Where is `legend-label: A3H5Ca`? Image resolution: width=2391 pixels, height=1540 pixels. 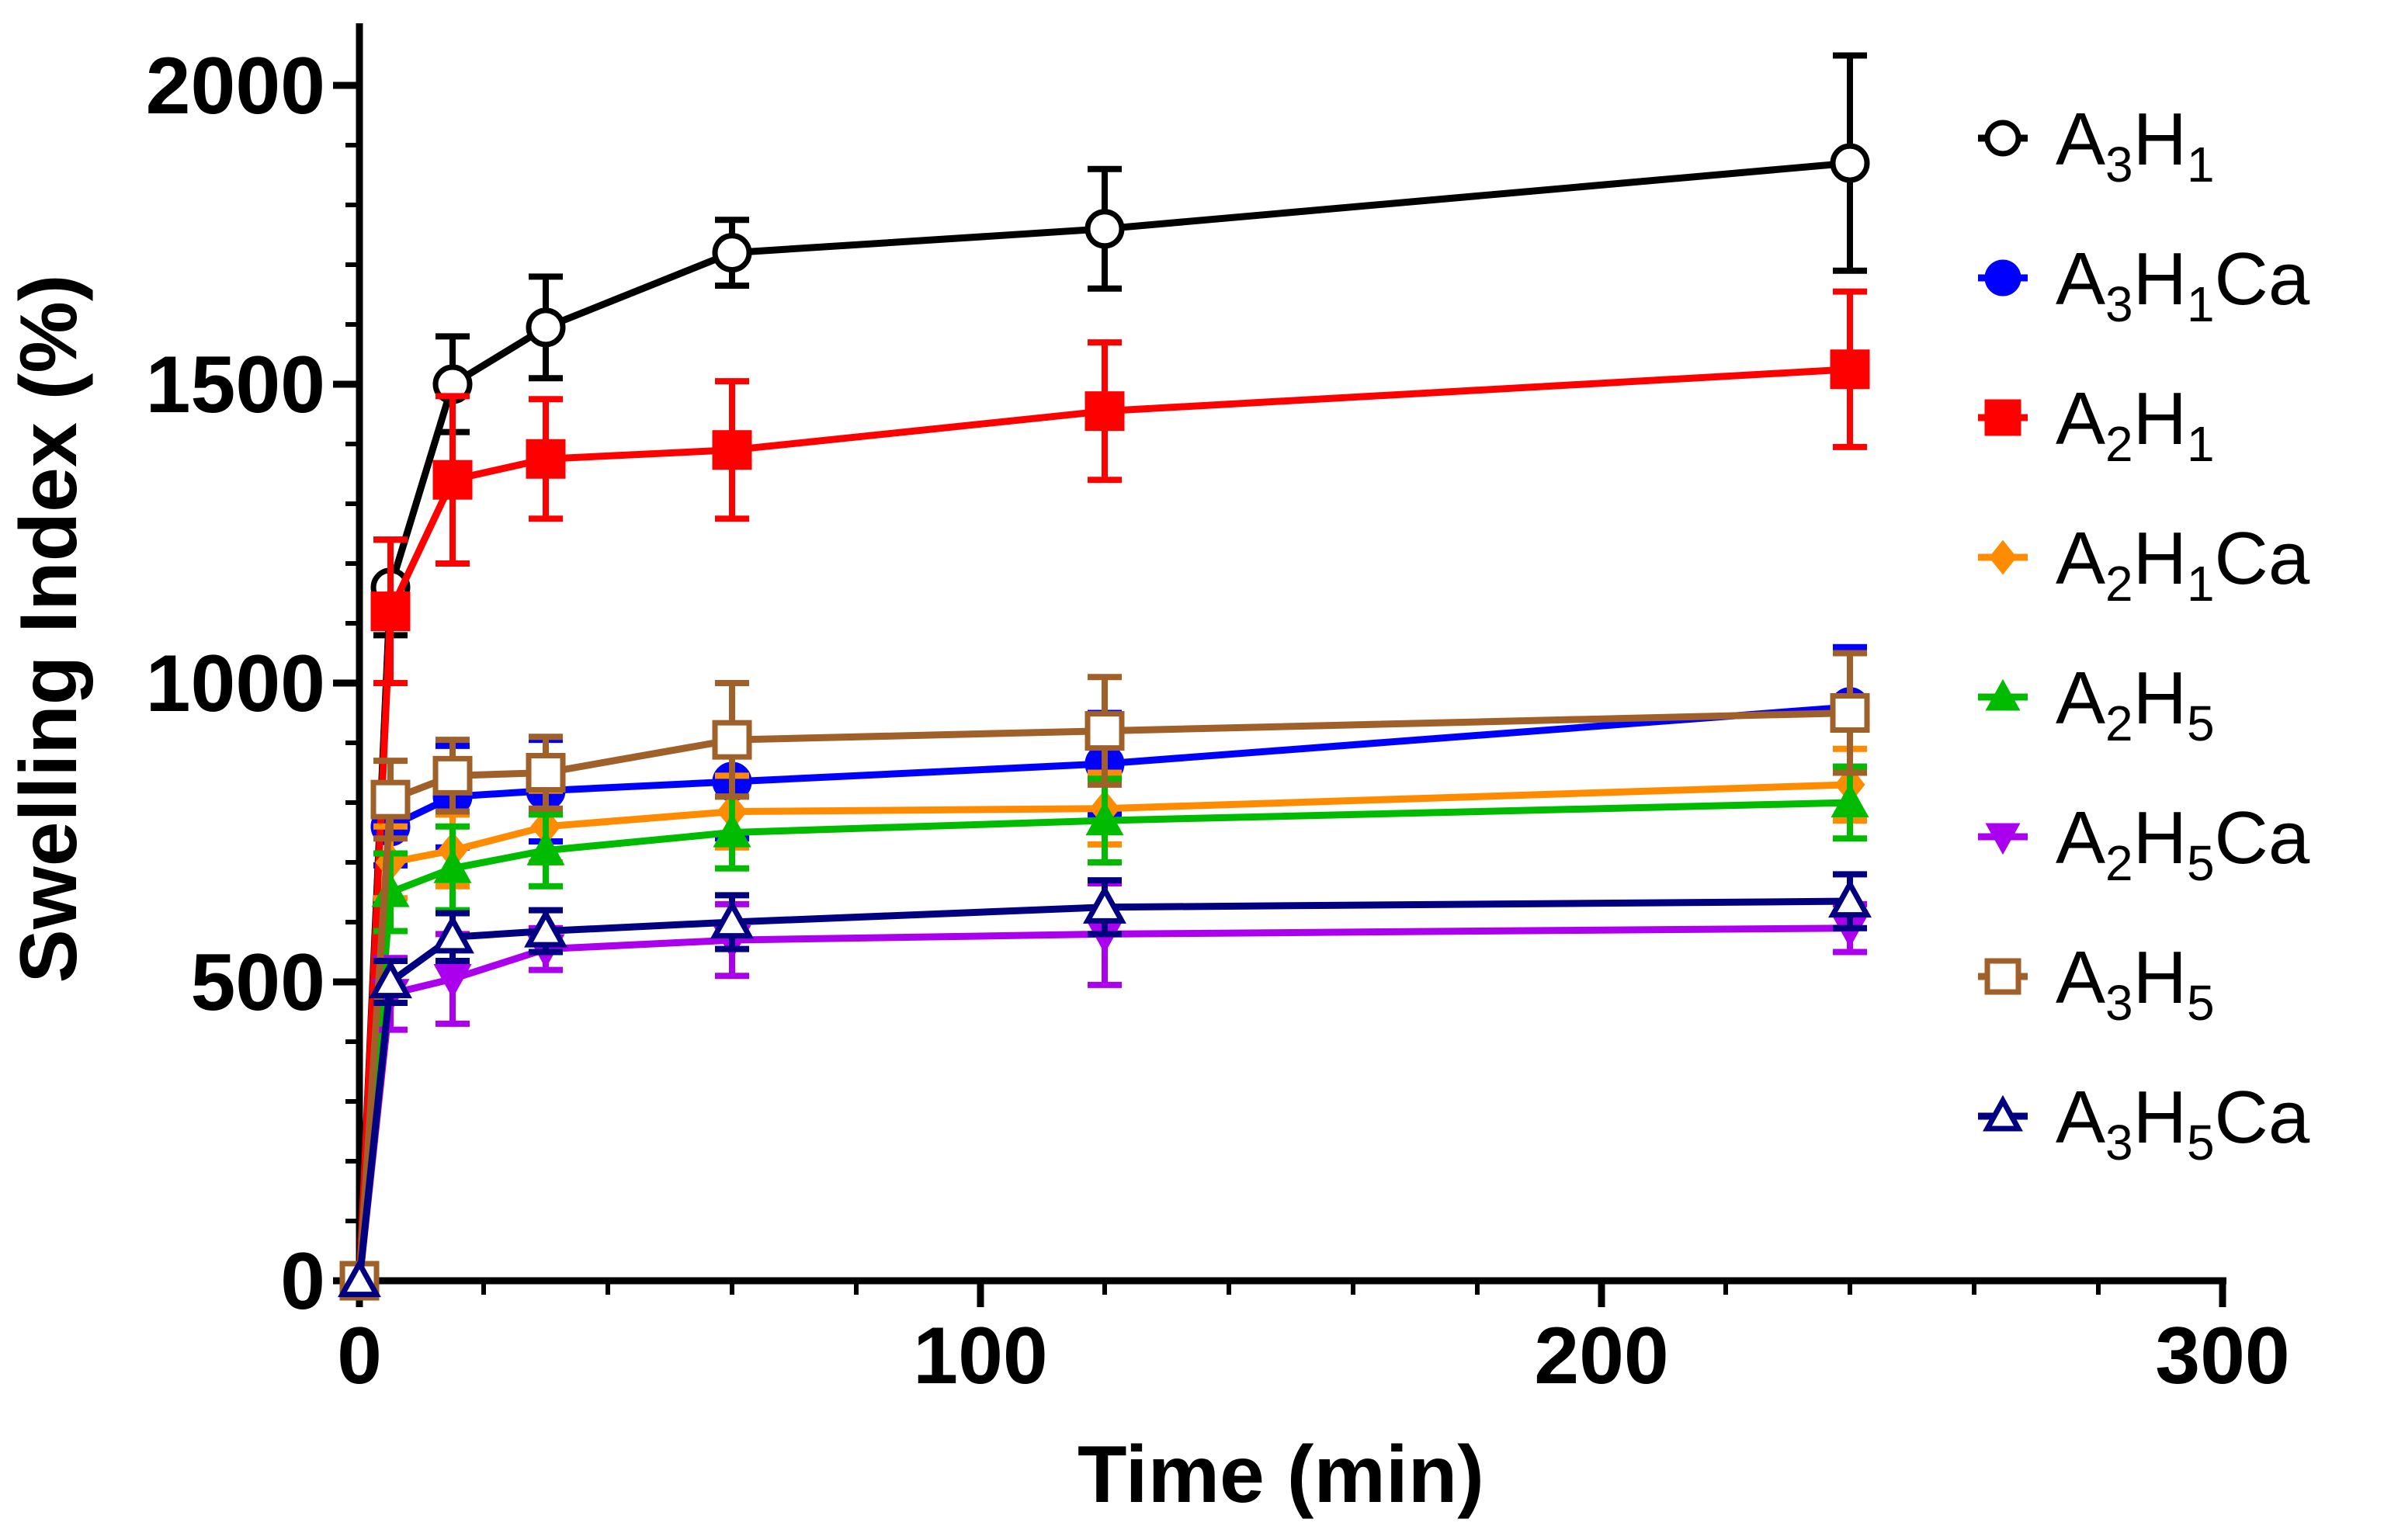 legend-label: A3H5Ca is located at coordinates (2183, 1123).